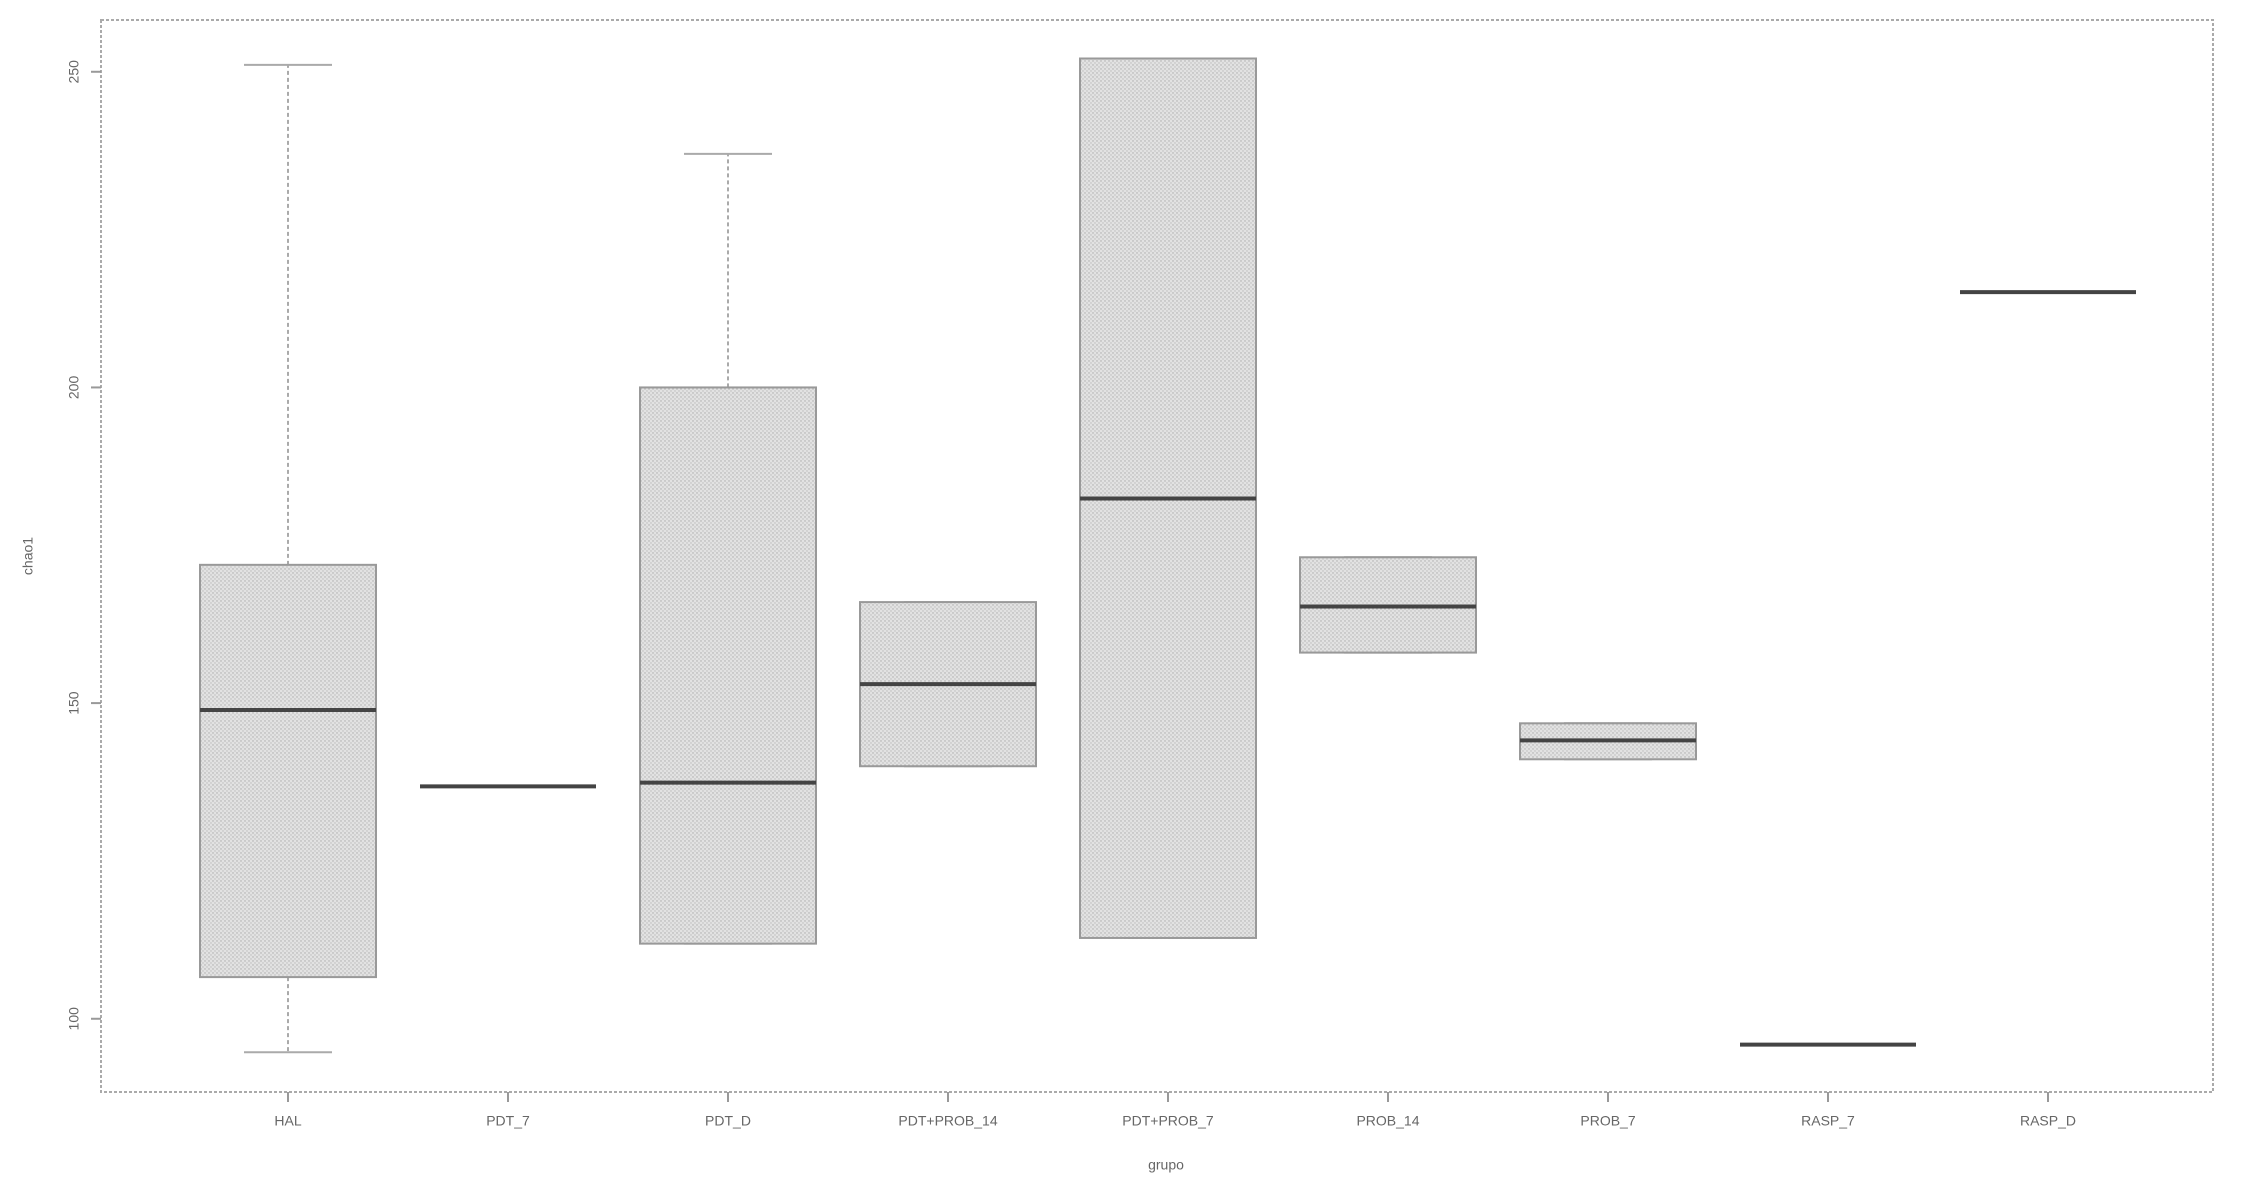  What do you see at coordinates (28, 556) in the screenshot?
I see `y-axis-label: chao1` at bounding box center [28, 556].